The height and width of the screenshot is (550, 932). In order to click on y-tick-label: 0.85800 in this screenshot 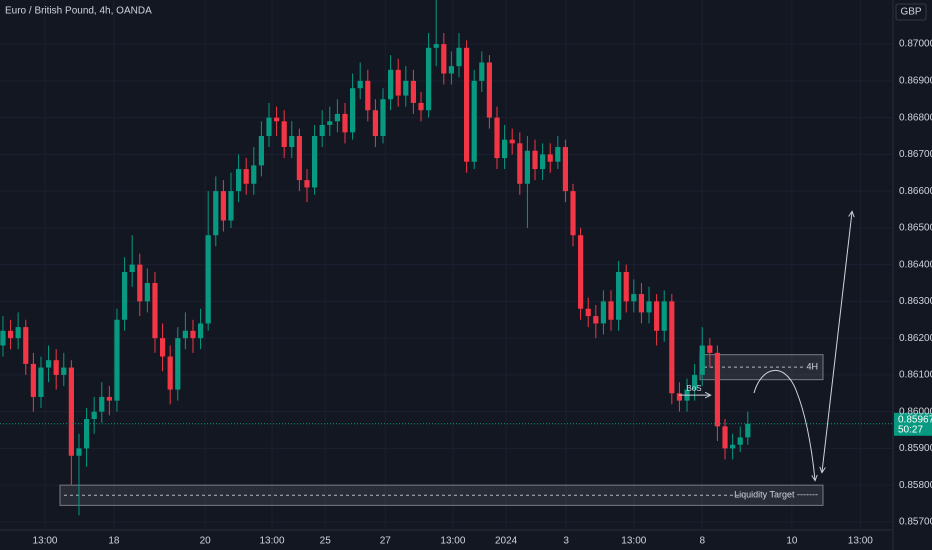, I will do `click(915, 485)`.